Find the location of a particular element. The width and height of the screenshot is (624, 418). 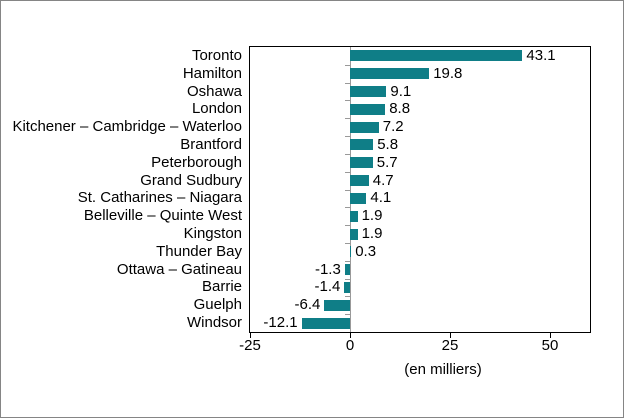

x-axis-tick-label: 50 is located at coordinates (550, 345).